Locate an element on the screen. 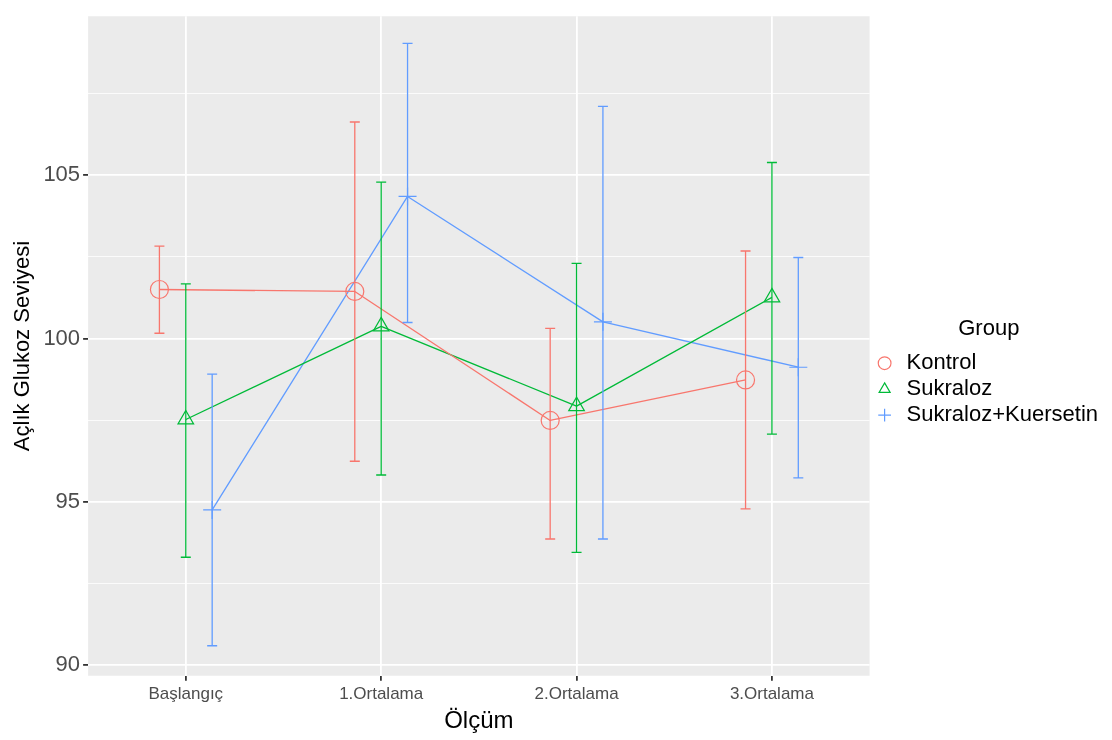 The width and height of the screenshot is (1112, 740). x-axis-title: Ölçüm is located at coordinates (479, 720).